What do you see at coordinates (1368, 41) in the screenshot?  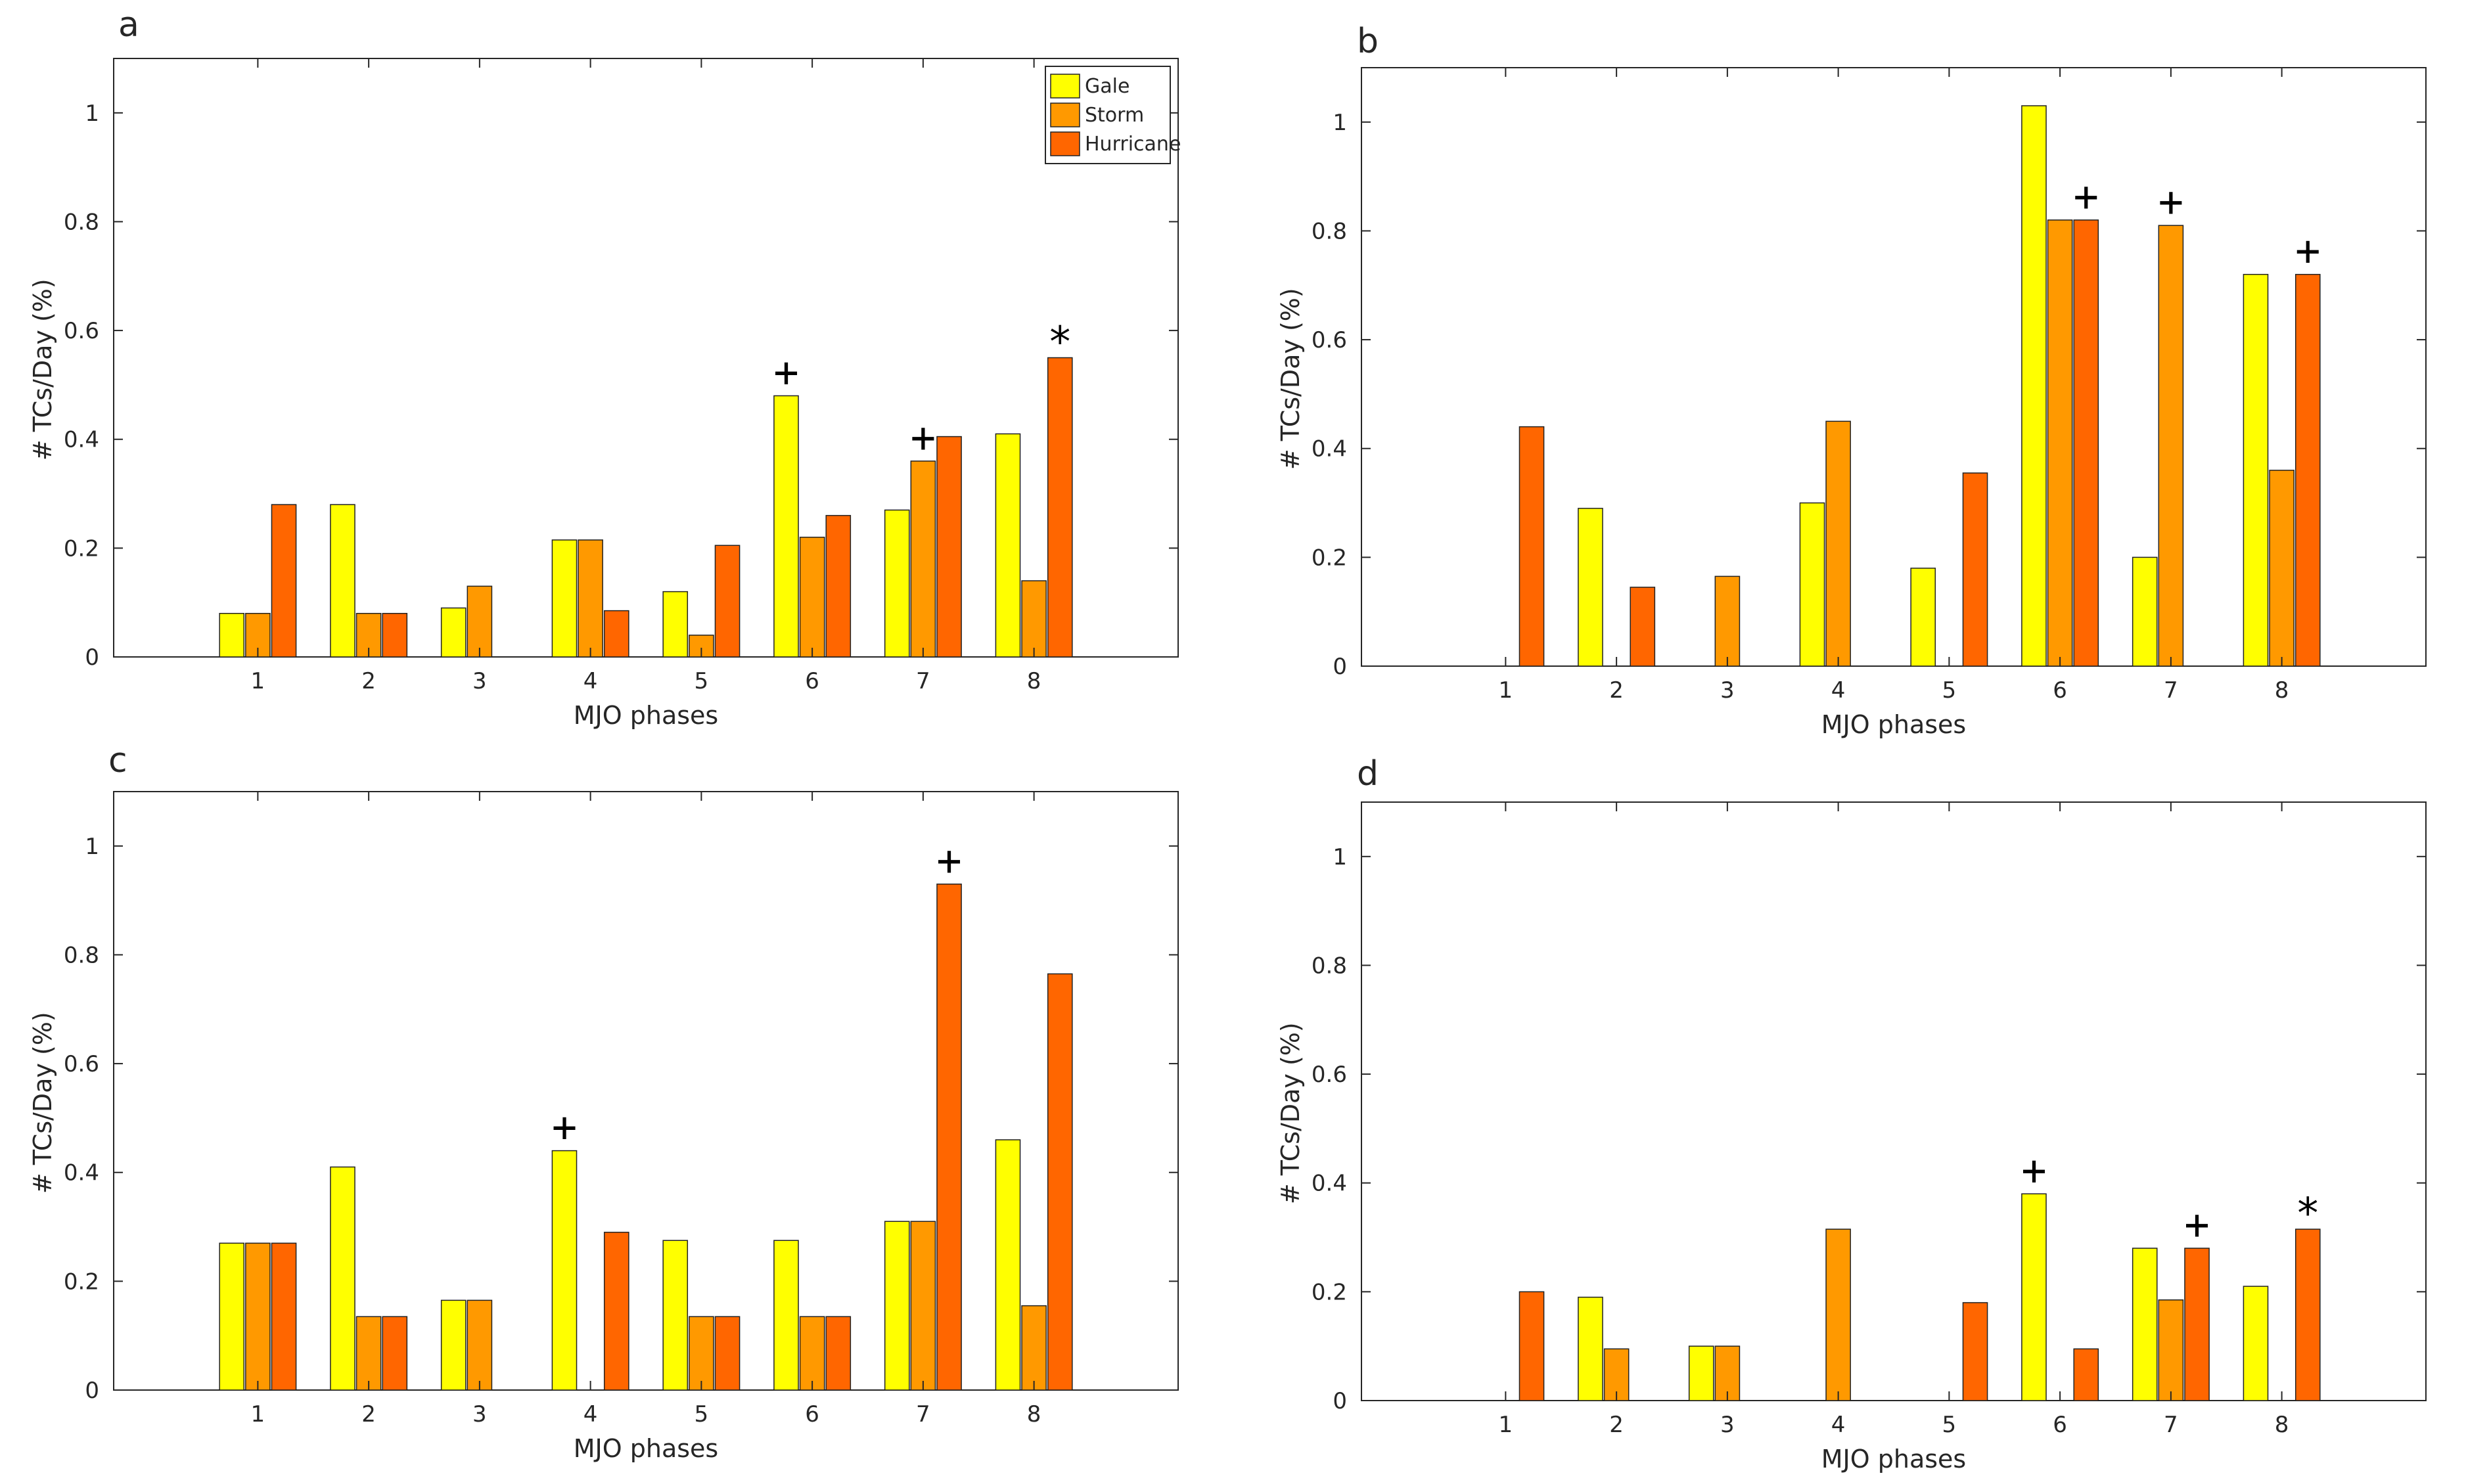 I see `panel-letter: b` at bounding box center [1368, 41].